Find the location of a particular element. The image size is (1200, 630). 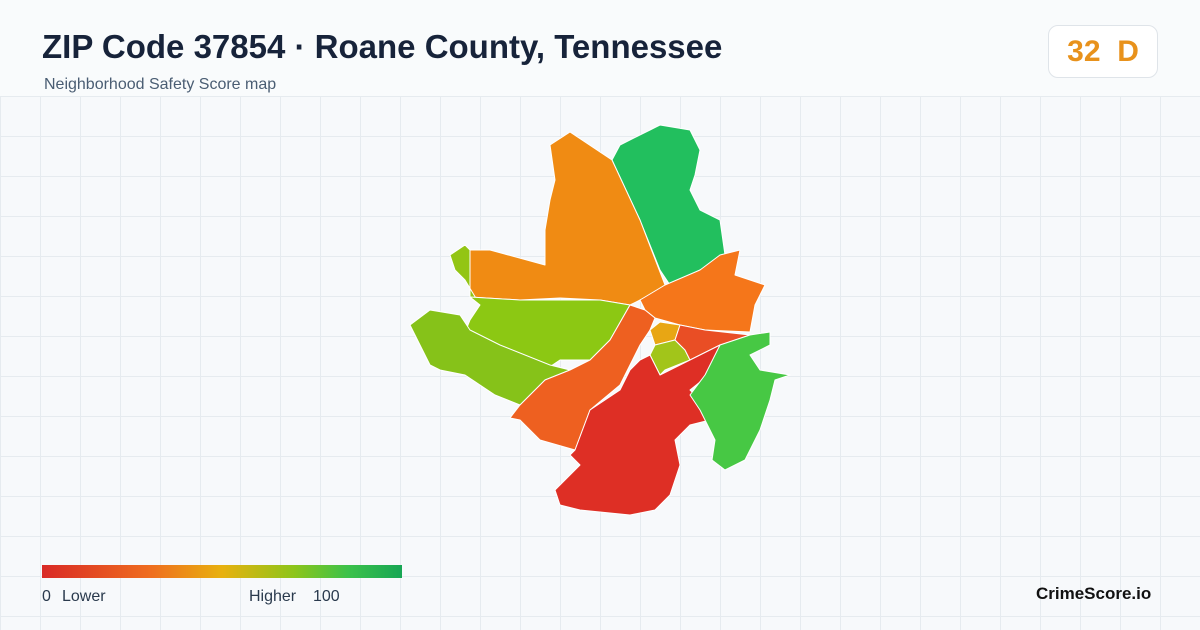

legend-min: 0 is located at coordinates (46, 596).